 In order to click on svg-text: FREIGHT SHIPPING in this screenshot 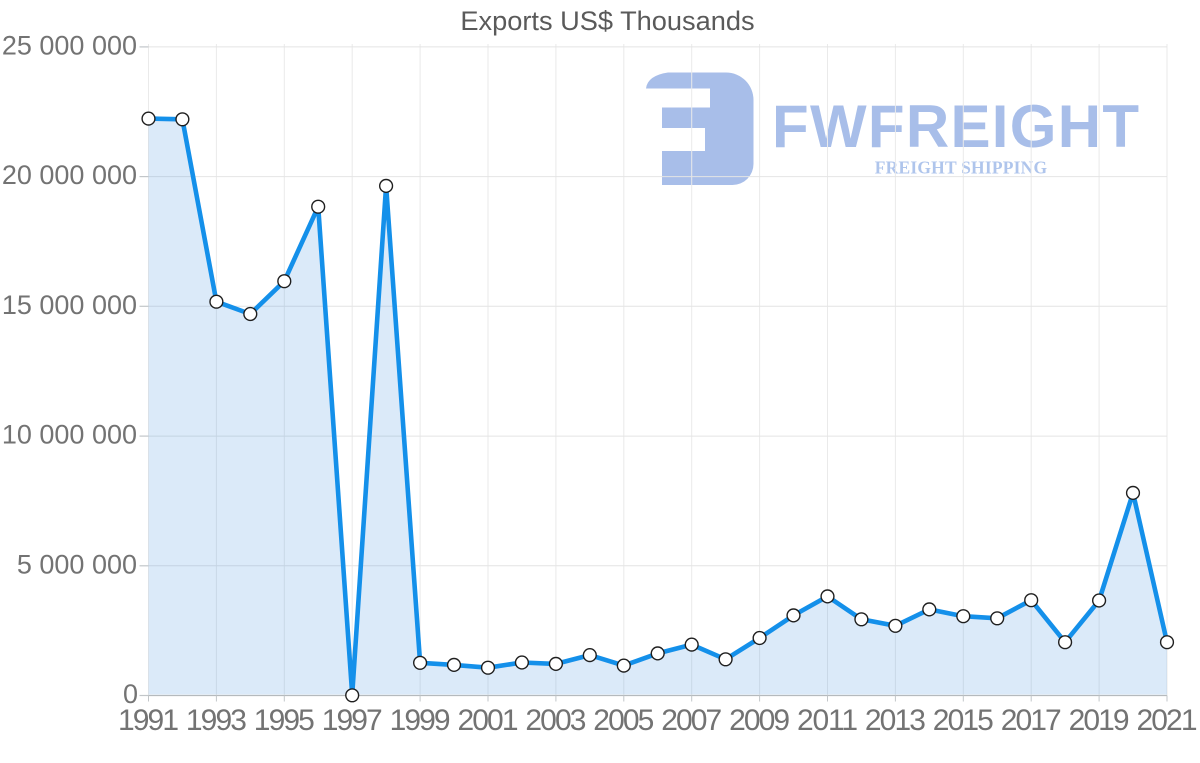, I will do `click(961, 168)`.